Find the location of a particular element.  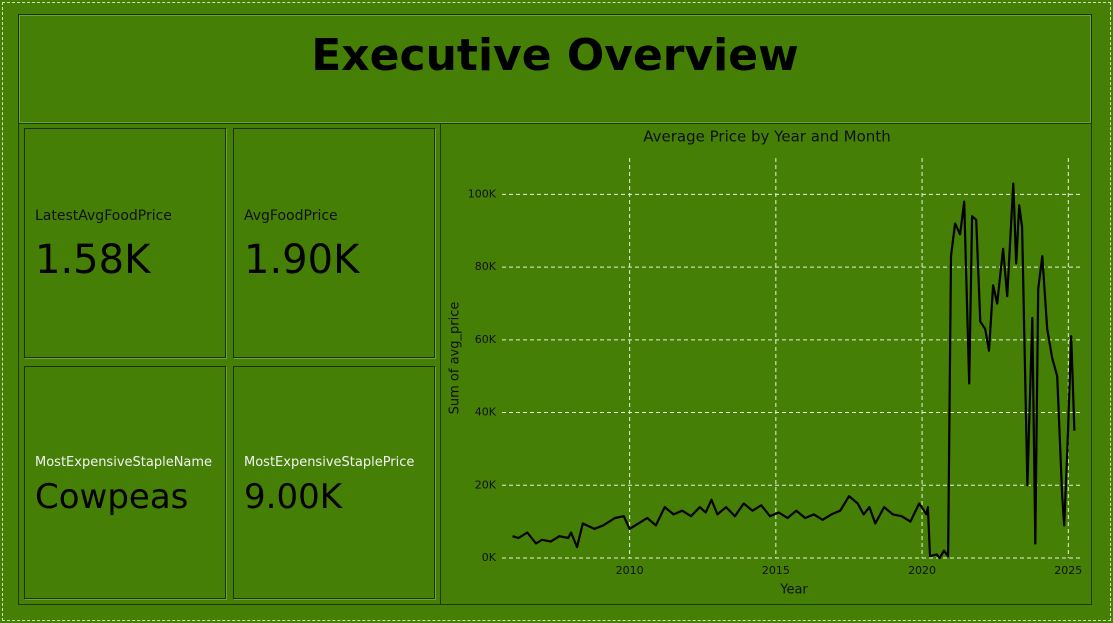

kpi-label: AvgFoodPrice is located at coordinates (291, 216).